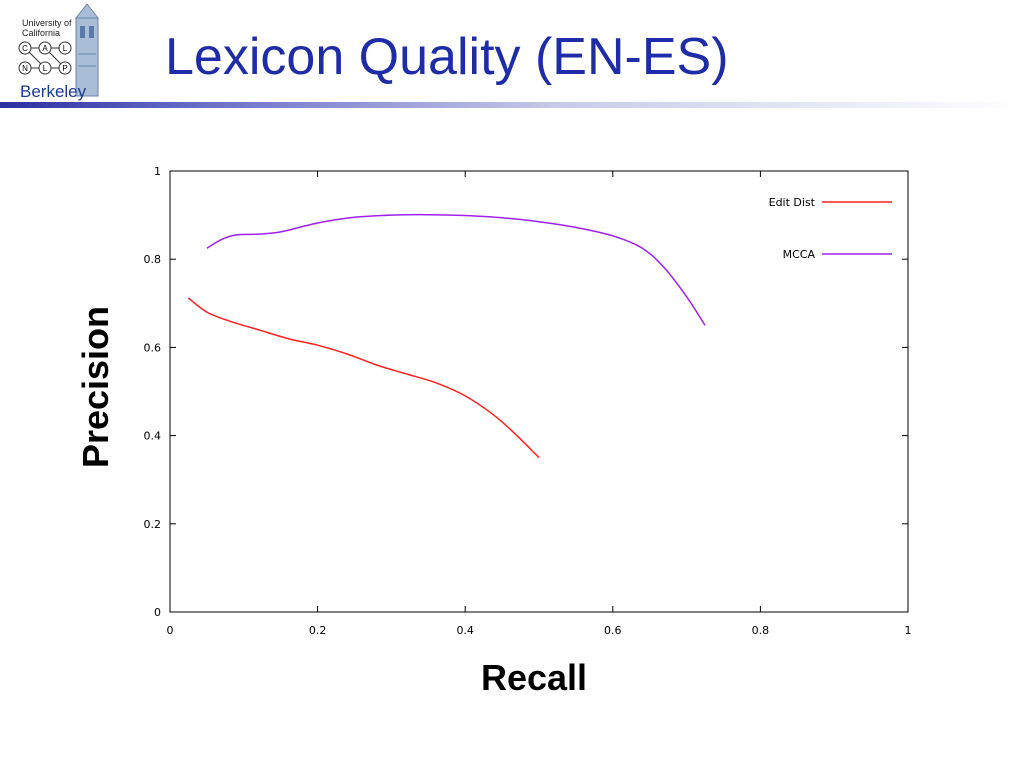  Describe the element at coordinates (318, 630) in the screenshot. I see `x-tick-label: 0.2` at that location.